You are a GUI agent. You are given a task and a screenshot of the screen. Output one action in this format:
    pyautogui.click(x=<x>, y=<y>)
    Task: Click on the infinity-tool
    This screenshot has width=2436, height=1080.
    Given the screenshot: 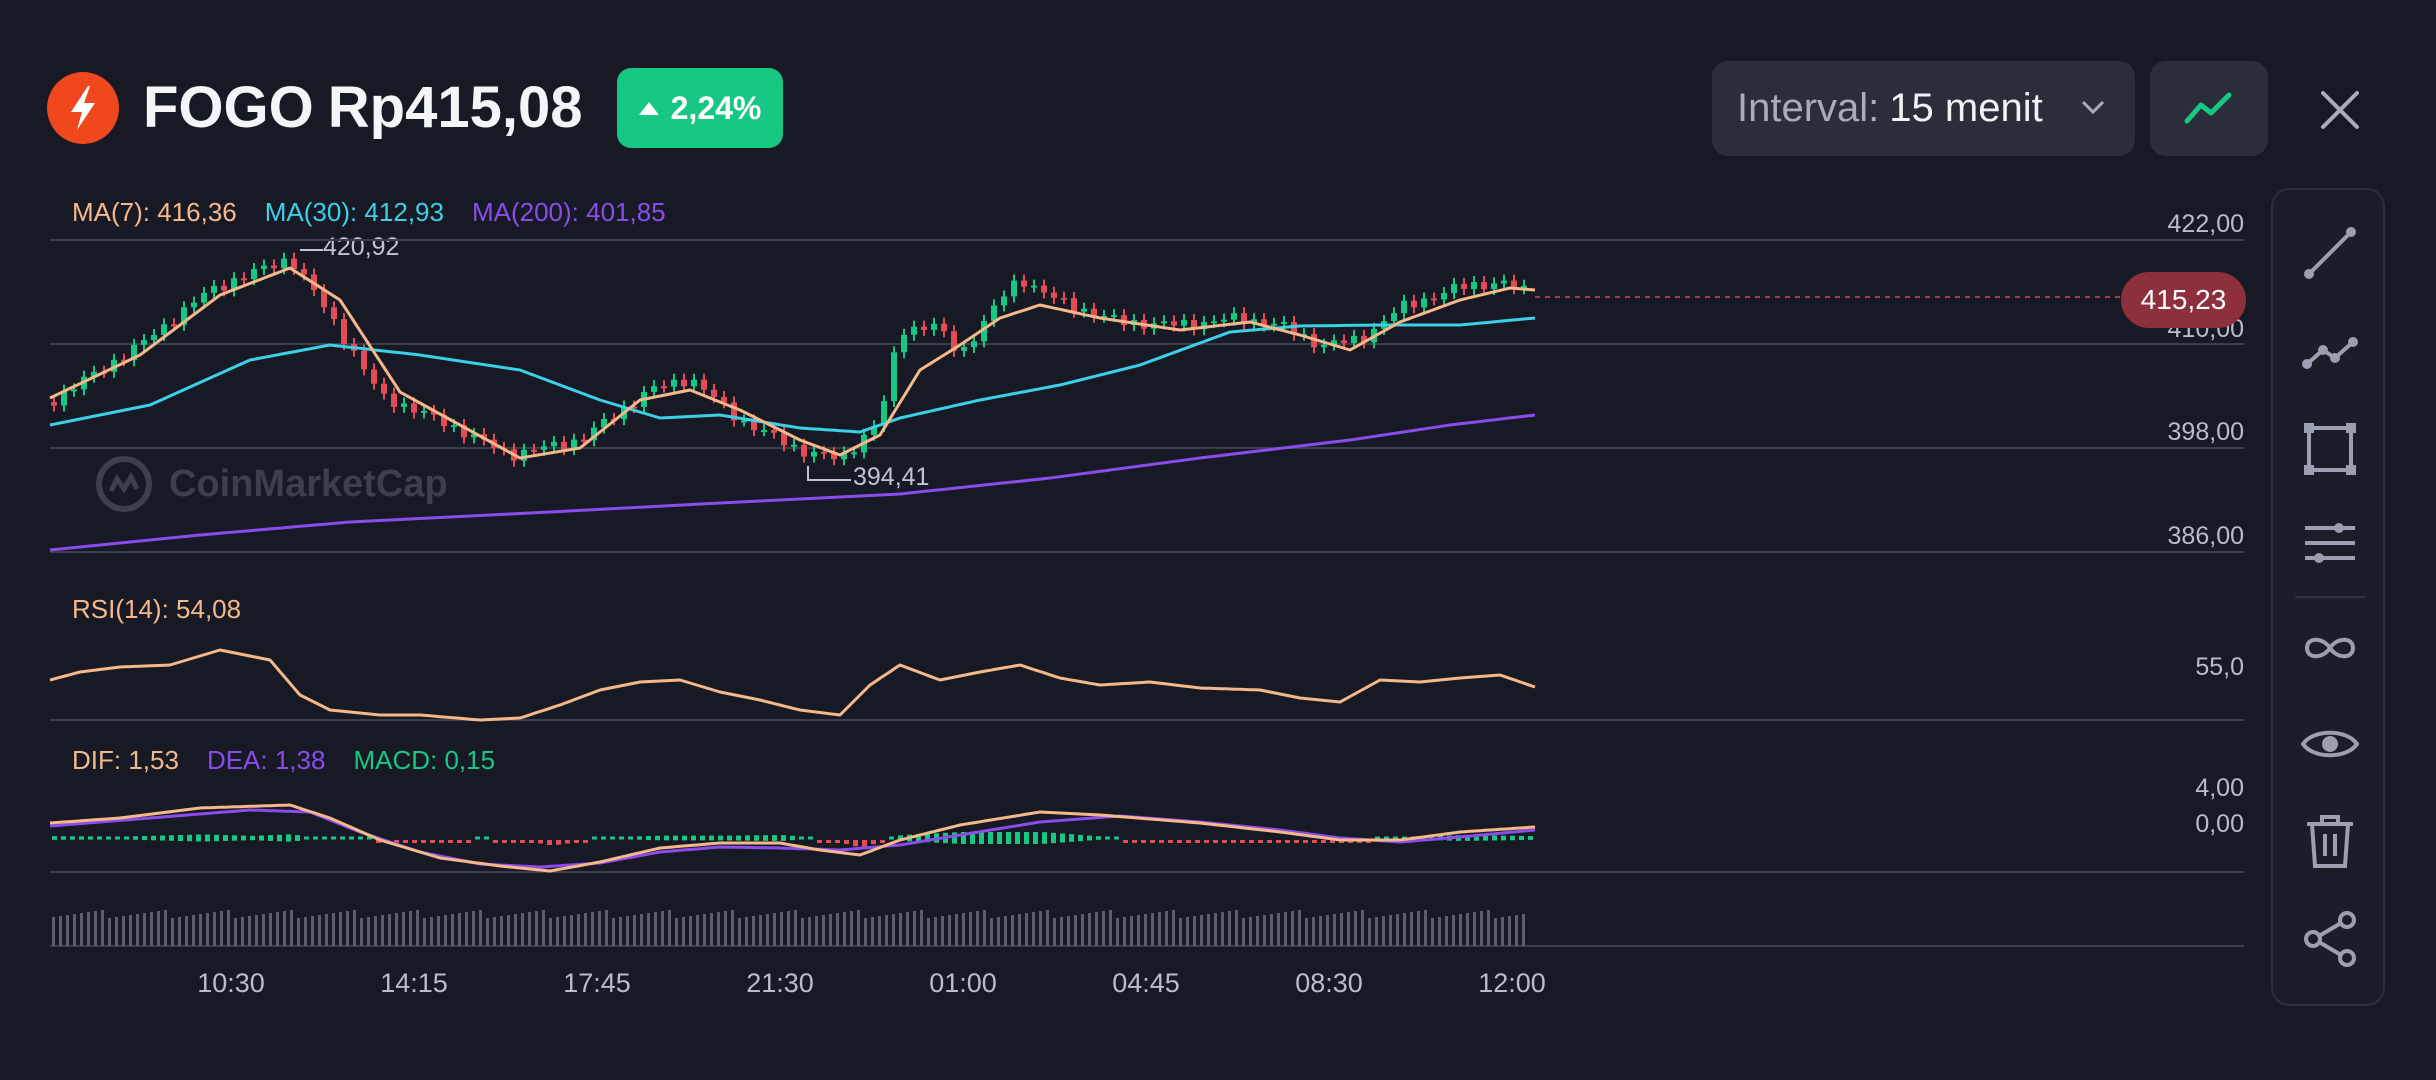 What is the action you would take?
    pyautogui.click(x=2330, y=648)
    